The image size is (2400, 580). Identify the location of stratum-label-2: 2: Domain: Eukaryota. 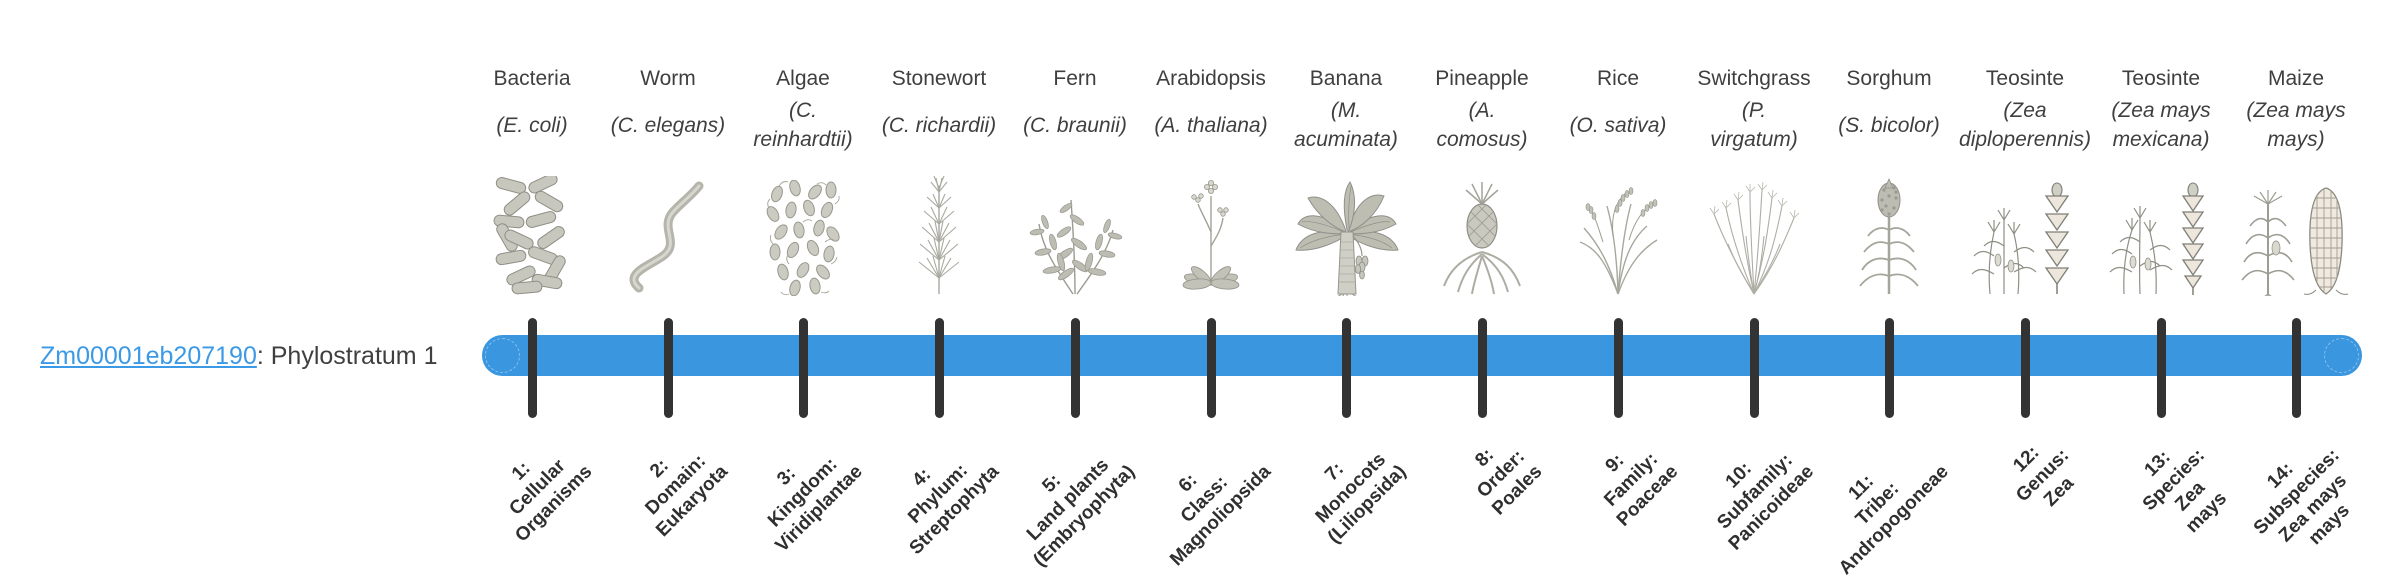
(687, 496).